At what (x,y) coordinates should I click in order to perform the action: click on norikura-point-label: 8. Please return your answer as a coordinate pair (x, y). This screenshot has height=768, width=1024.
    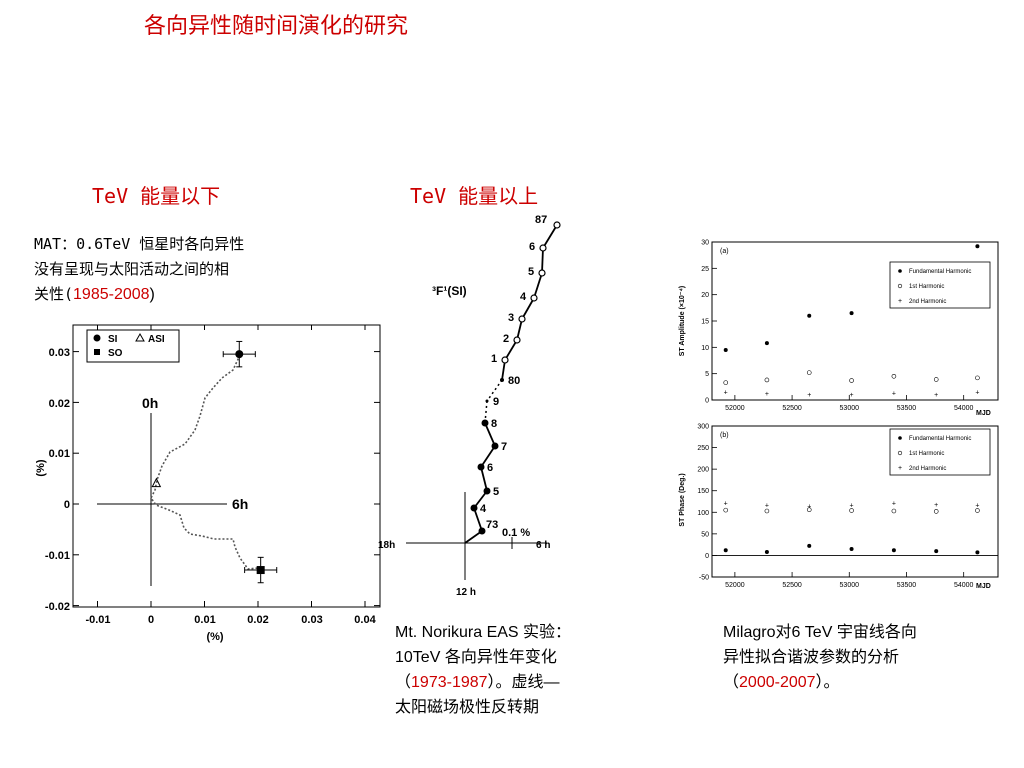
    Looking at the image, I should click on (494, 424).